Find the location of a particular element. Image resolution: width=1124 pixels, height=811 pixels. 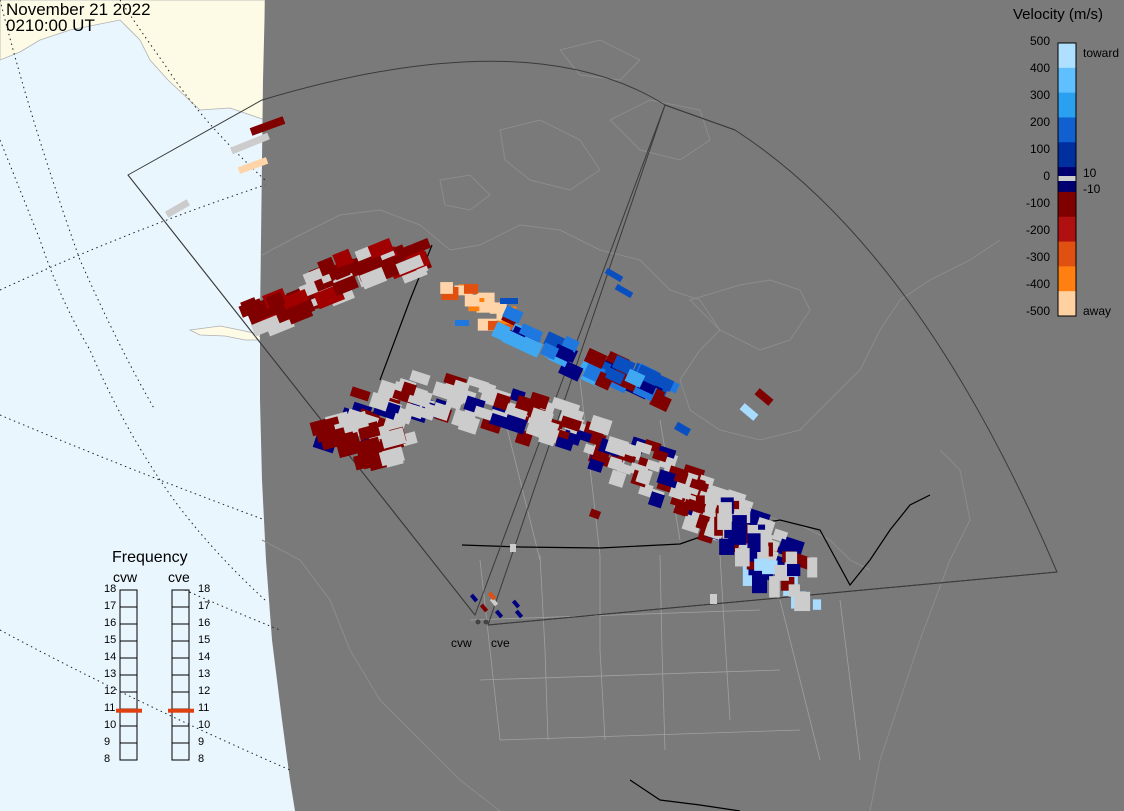

date-label: November 21 2022 is located at coordinates (78, 9).